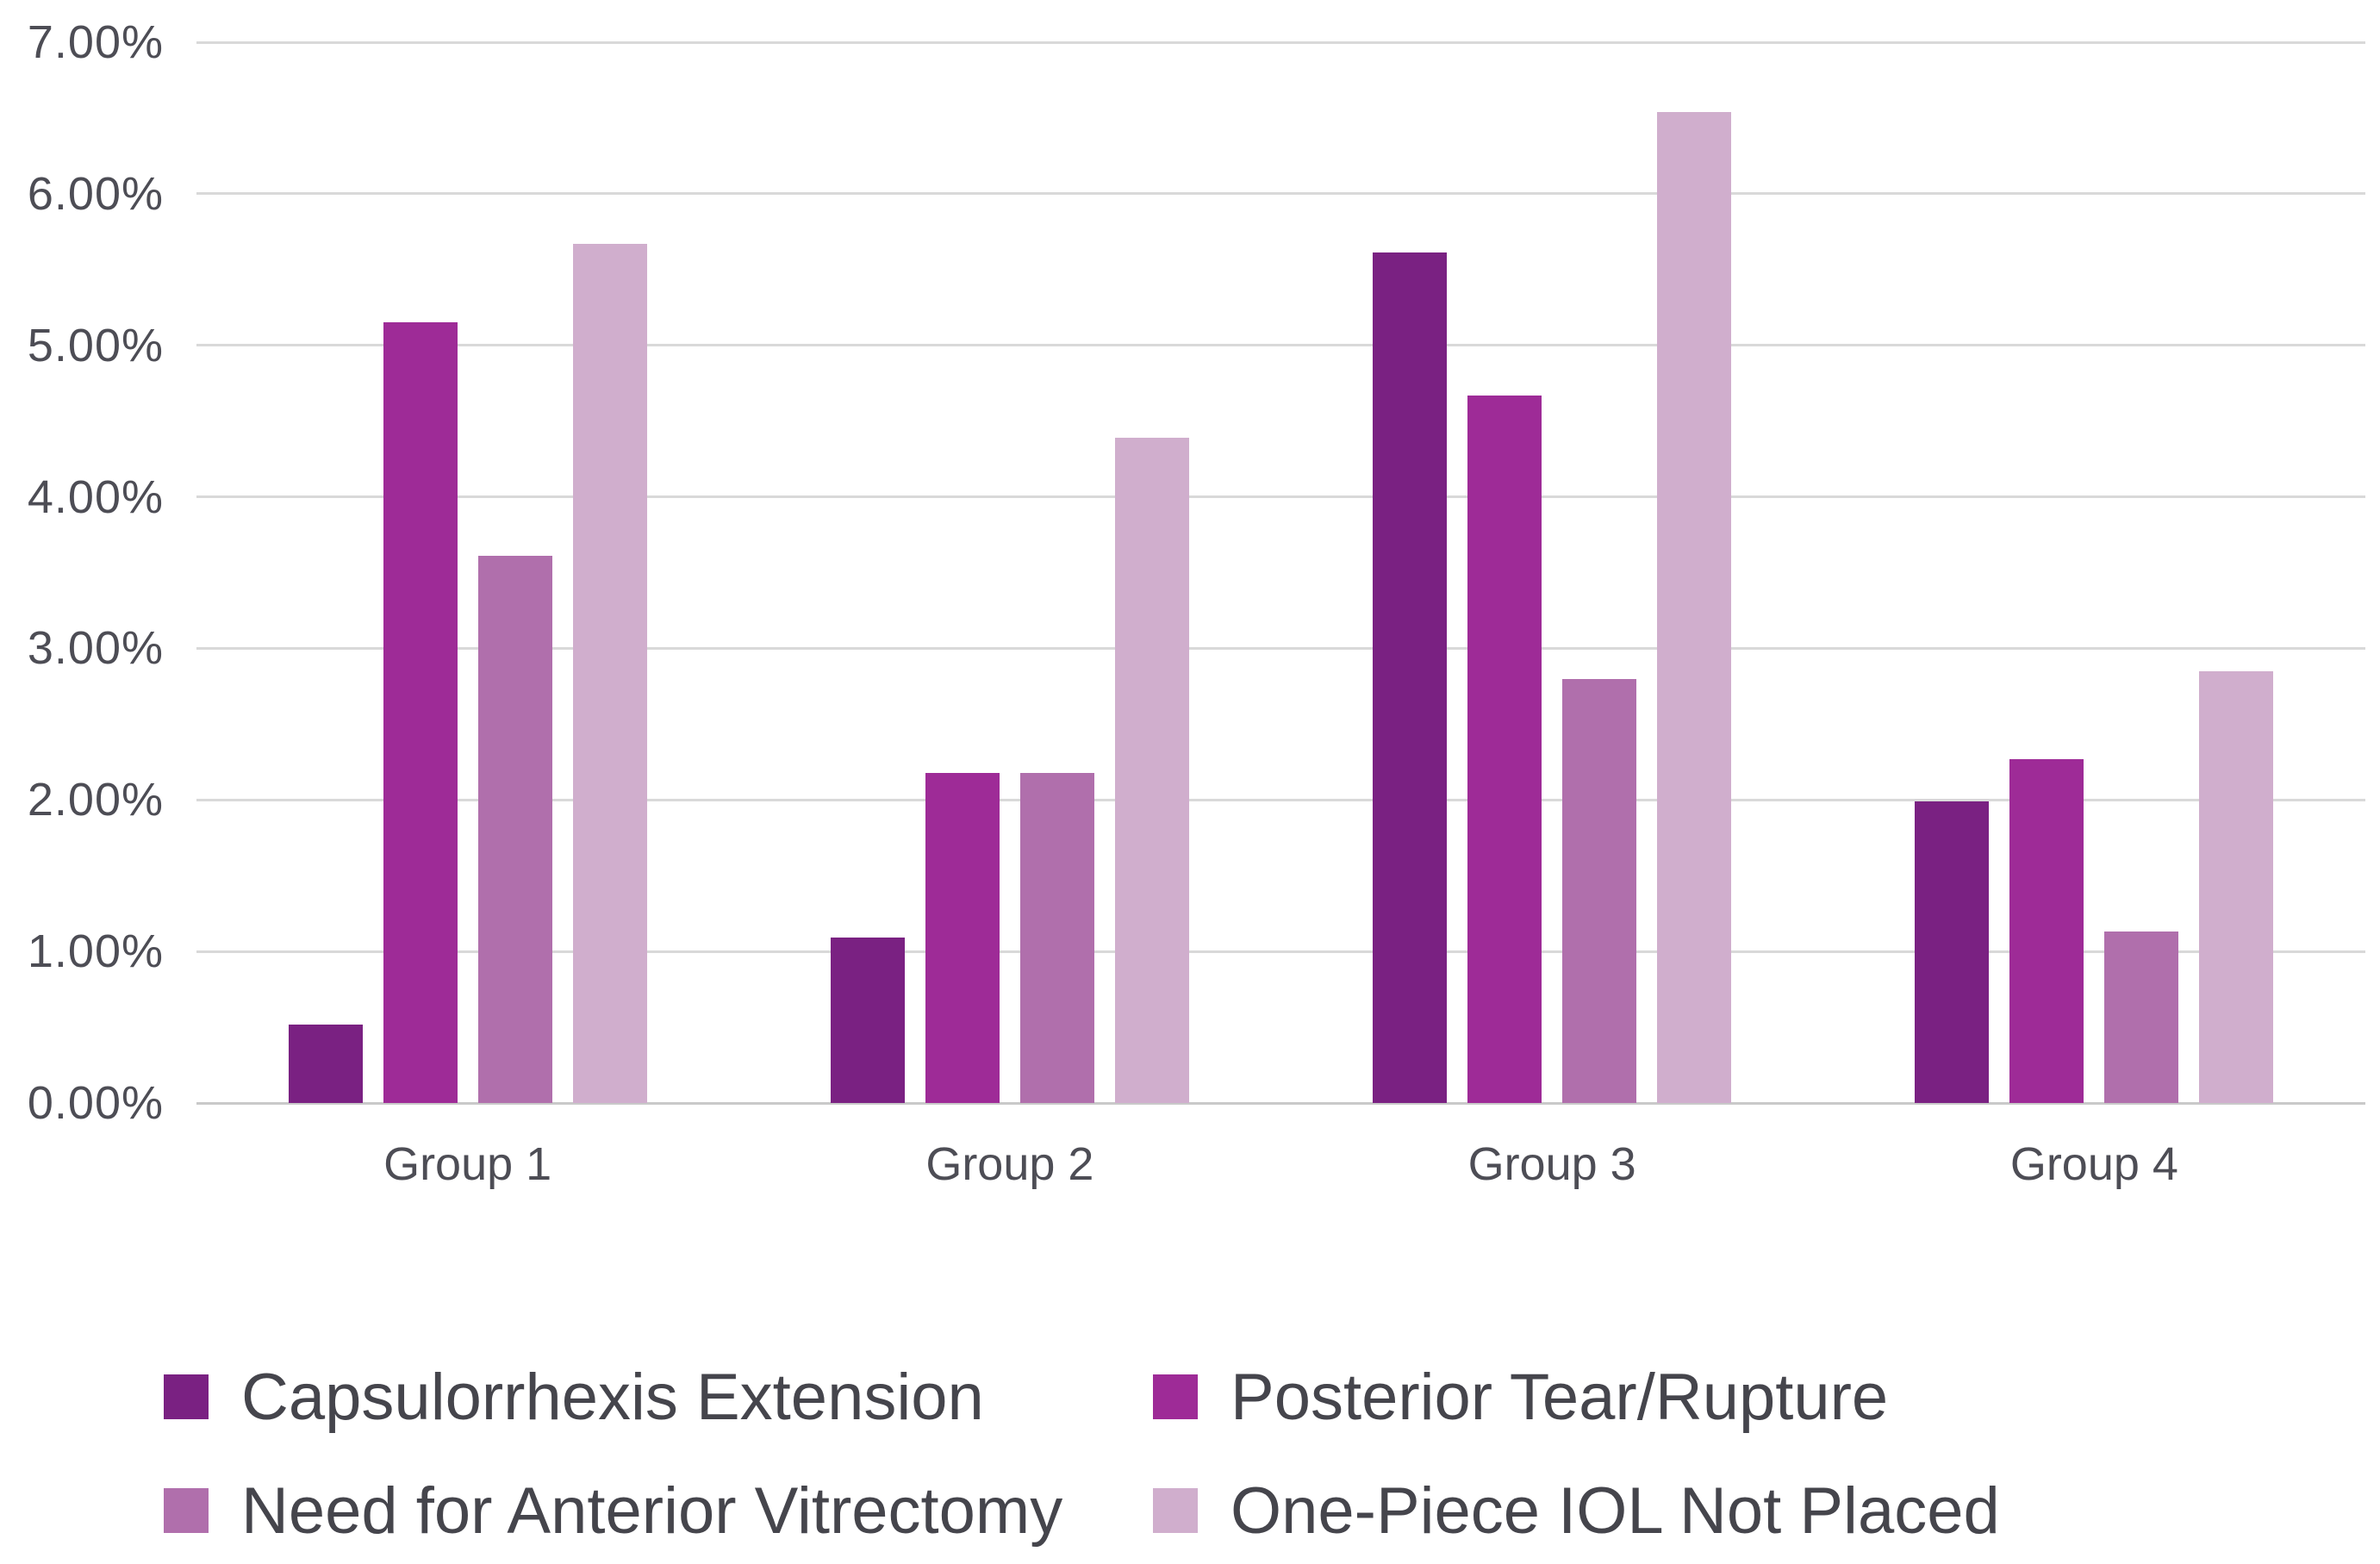 This screenshot has width=2380, height=1564. I want to click on y-axis-tick-label: 6.00%, so click(96, 193).